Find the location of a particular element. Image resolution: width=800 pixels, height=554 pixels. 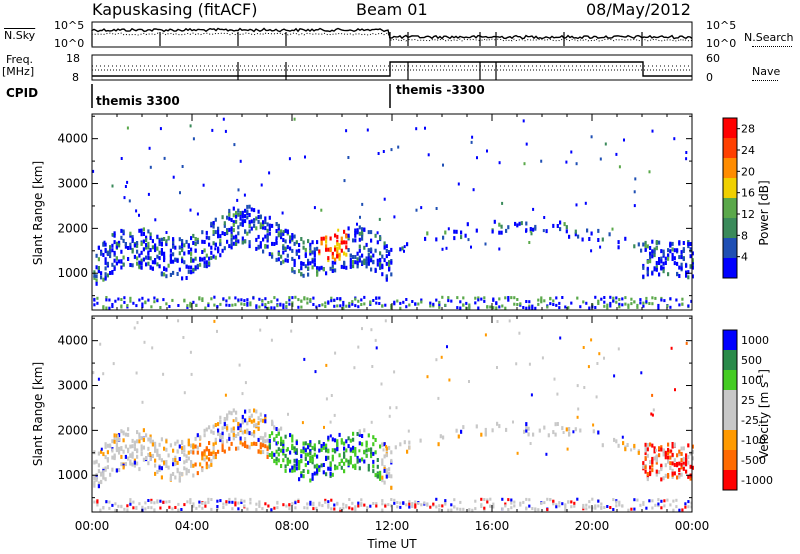

colorbar-frame is located at coordinates (730, 198).